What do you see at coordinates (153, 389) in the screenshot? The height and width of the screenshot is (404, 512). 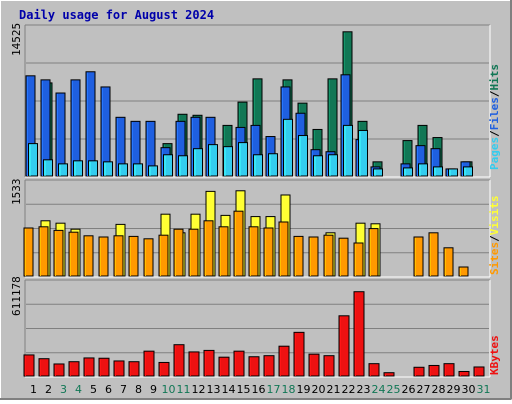 I see `x-tick-label-day-9: 9` at bounding box center [153, 389].